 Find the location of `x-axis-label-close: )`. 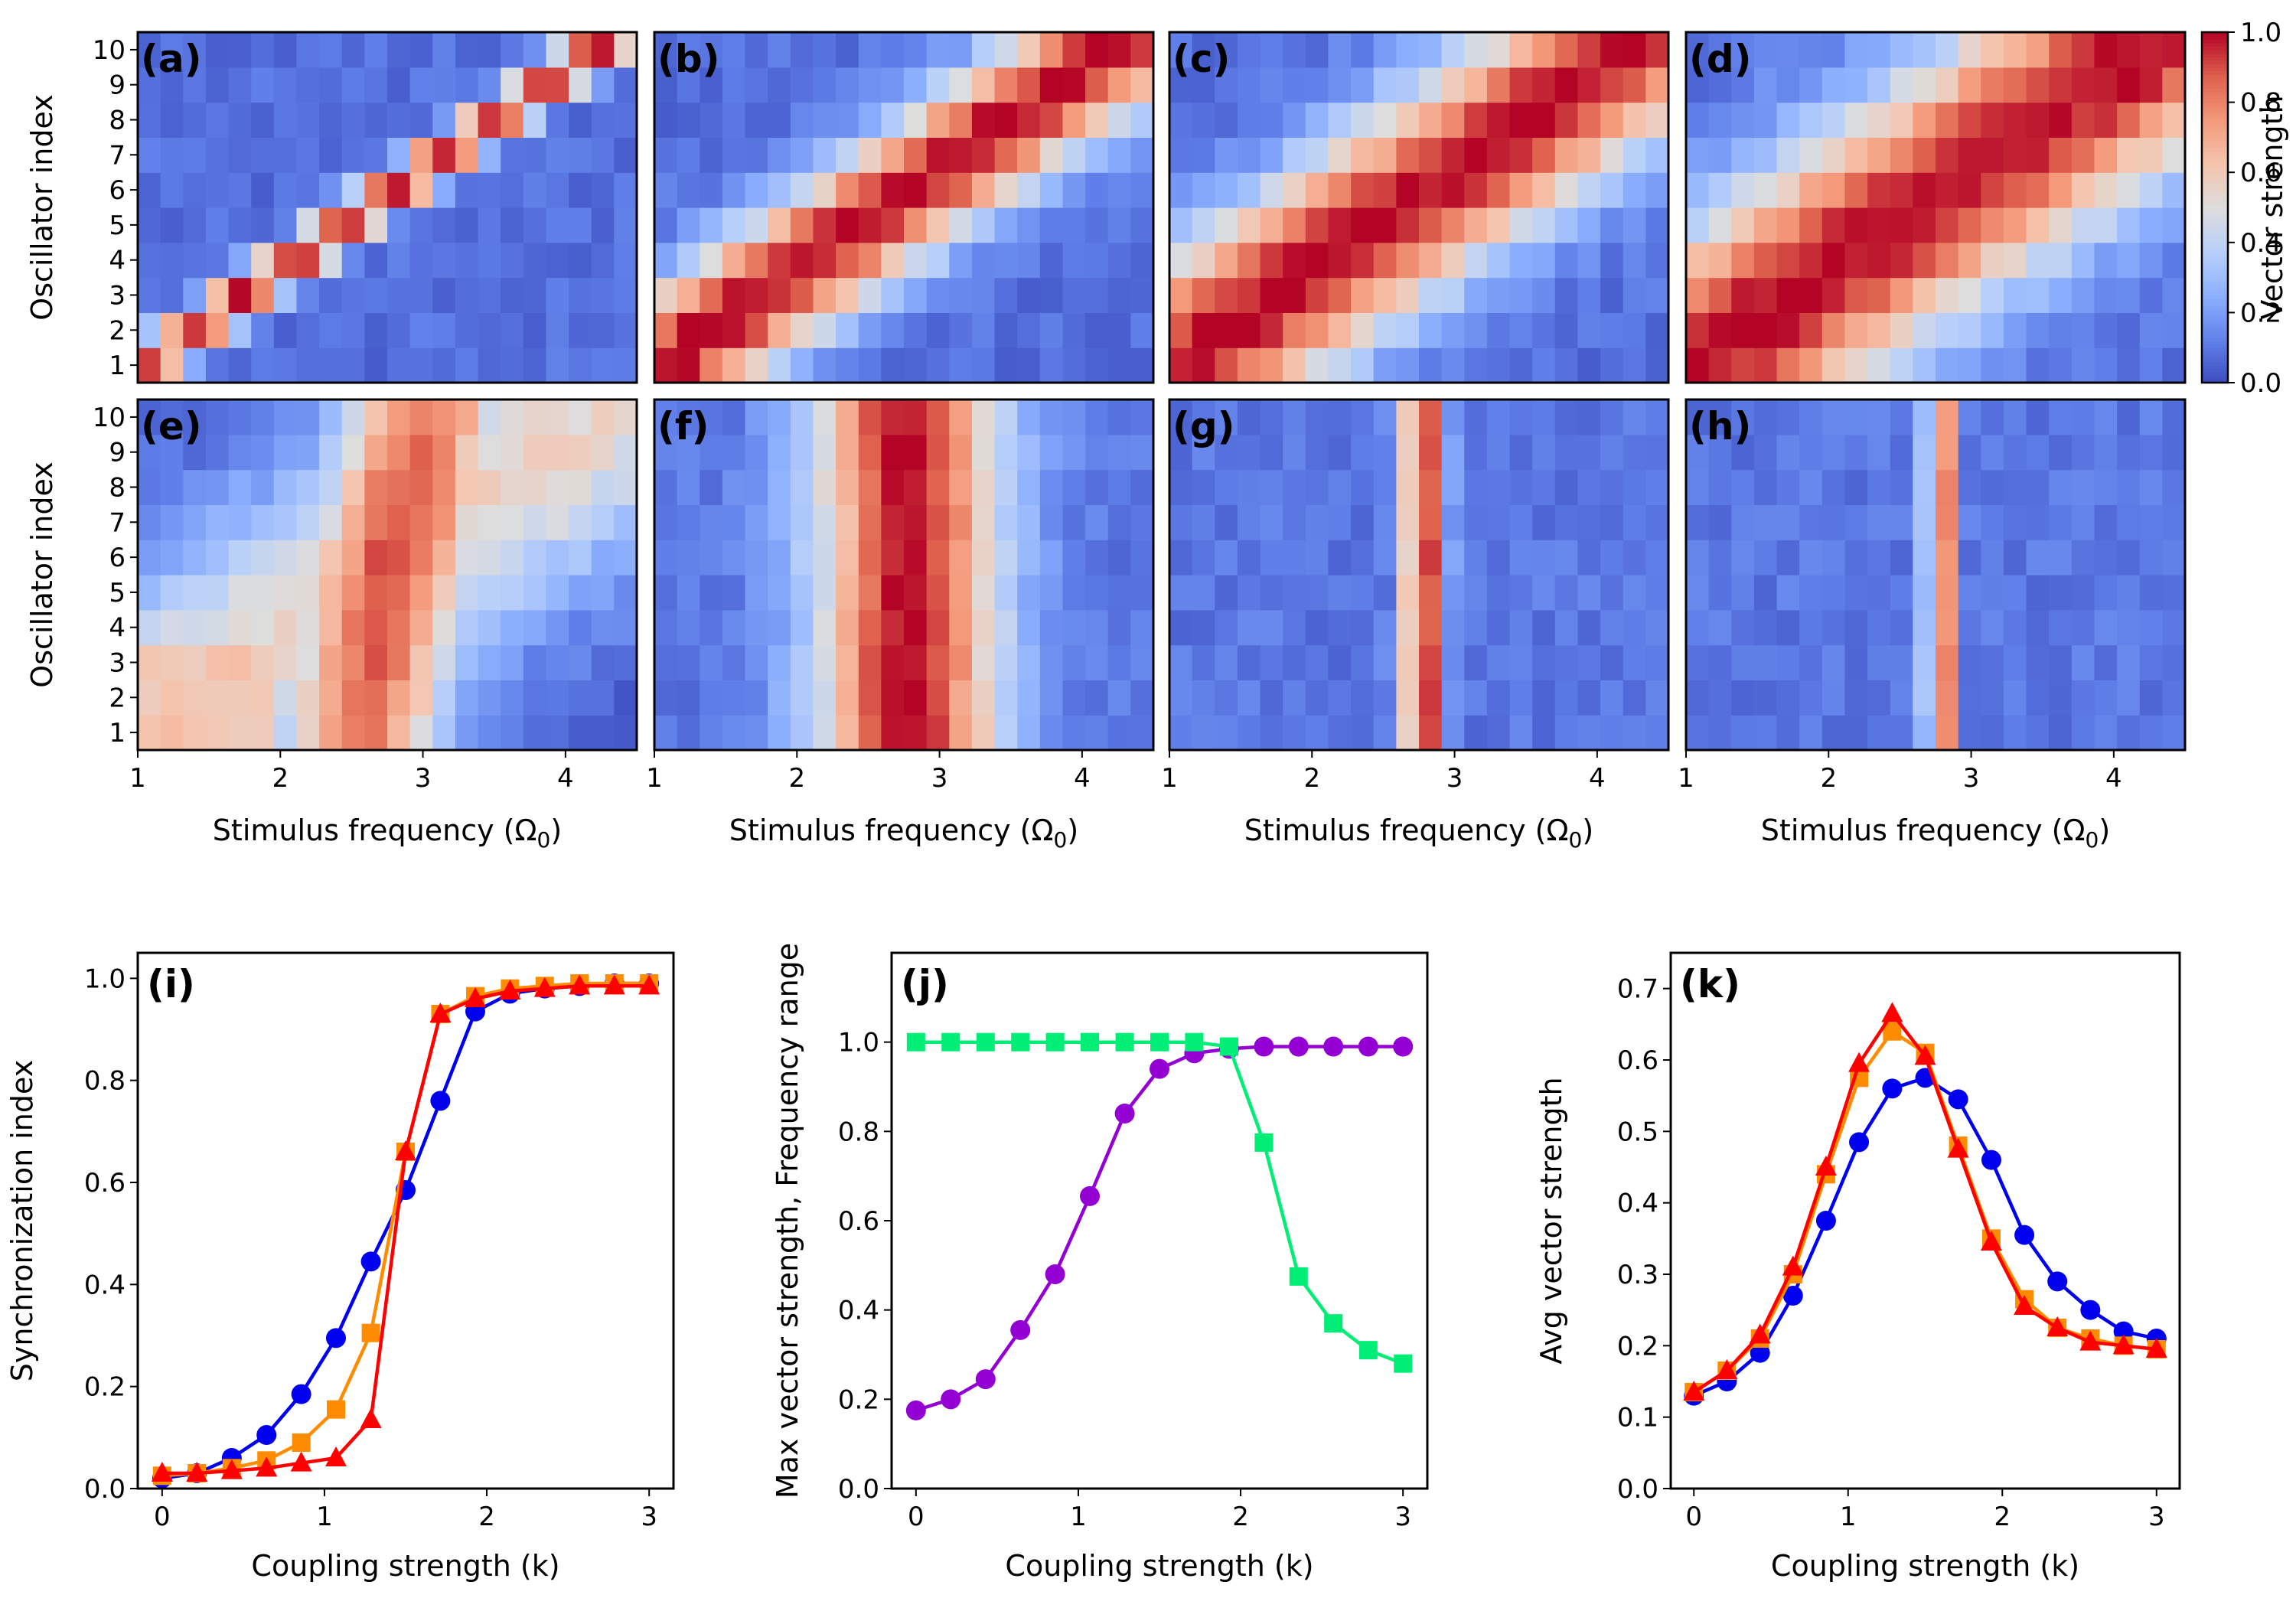

x-axis-label-close: ) is located at coordinates (2104, 831).